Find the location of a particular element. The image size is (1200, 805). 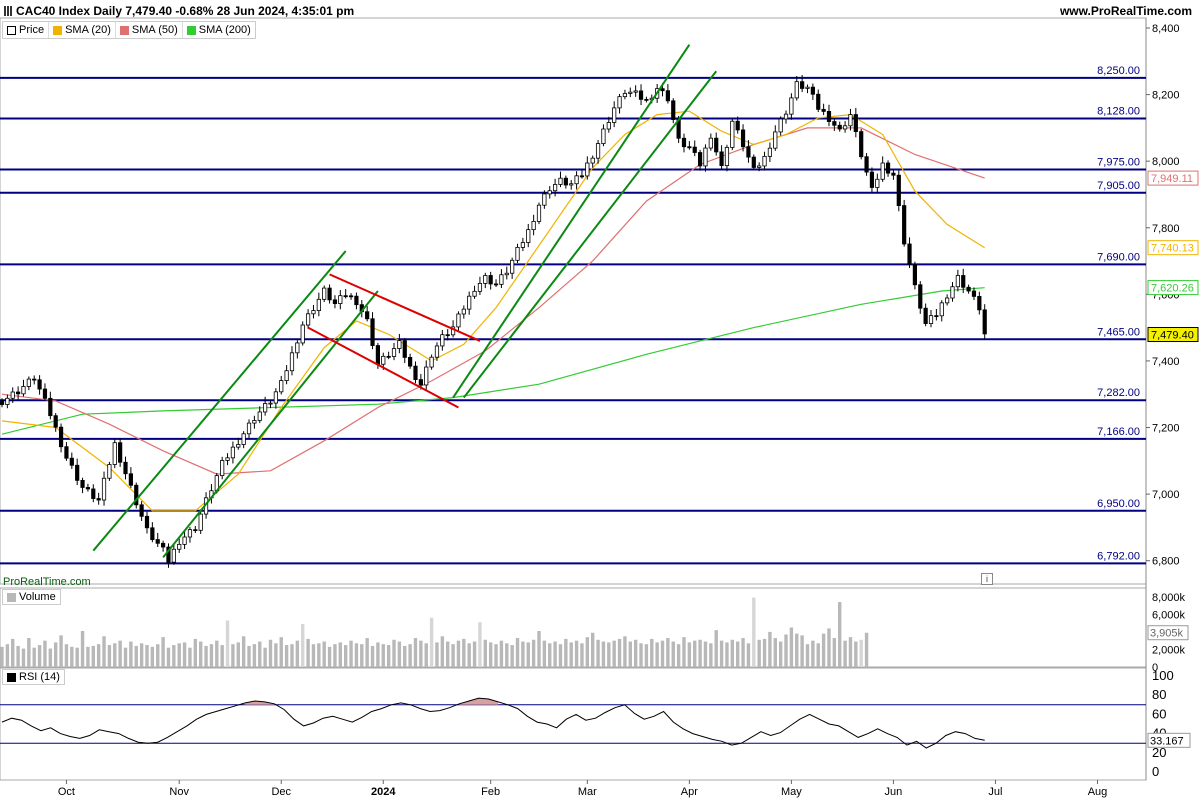

legend-item-sma20: SMA (20) is located at coordinates (82, 30).